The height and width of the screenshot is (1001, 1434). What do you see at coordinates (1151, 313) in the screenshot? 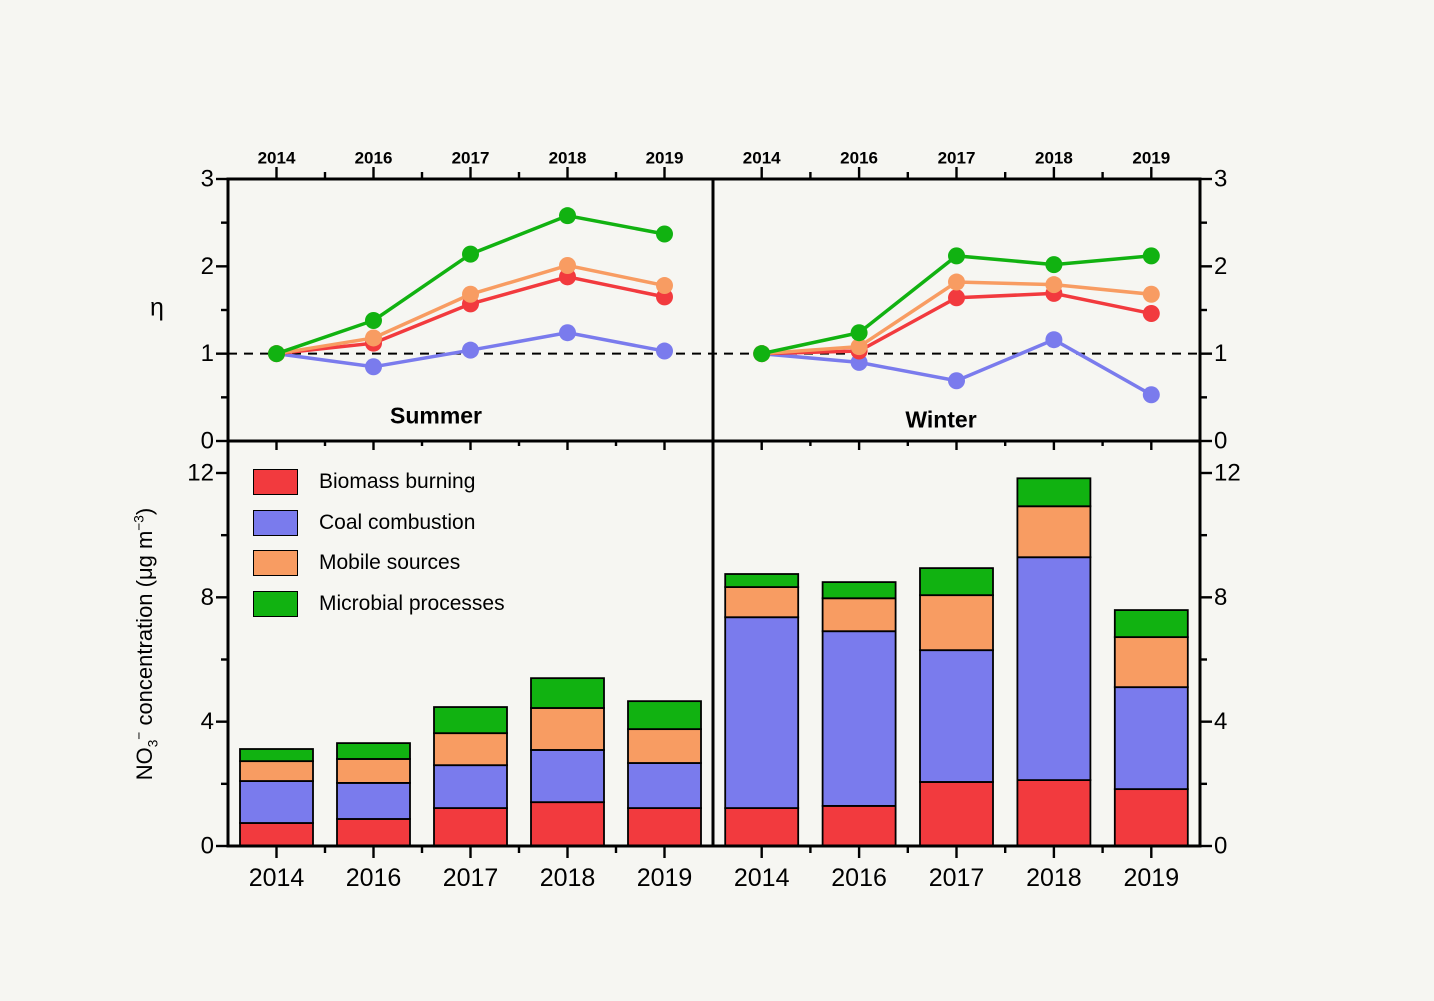
I see `data-point-marker-biomass-burning` at bounding box center [1151, 313].